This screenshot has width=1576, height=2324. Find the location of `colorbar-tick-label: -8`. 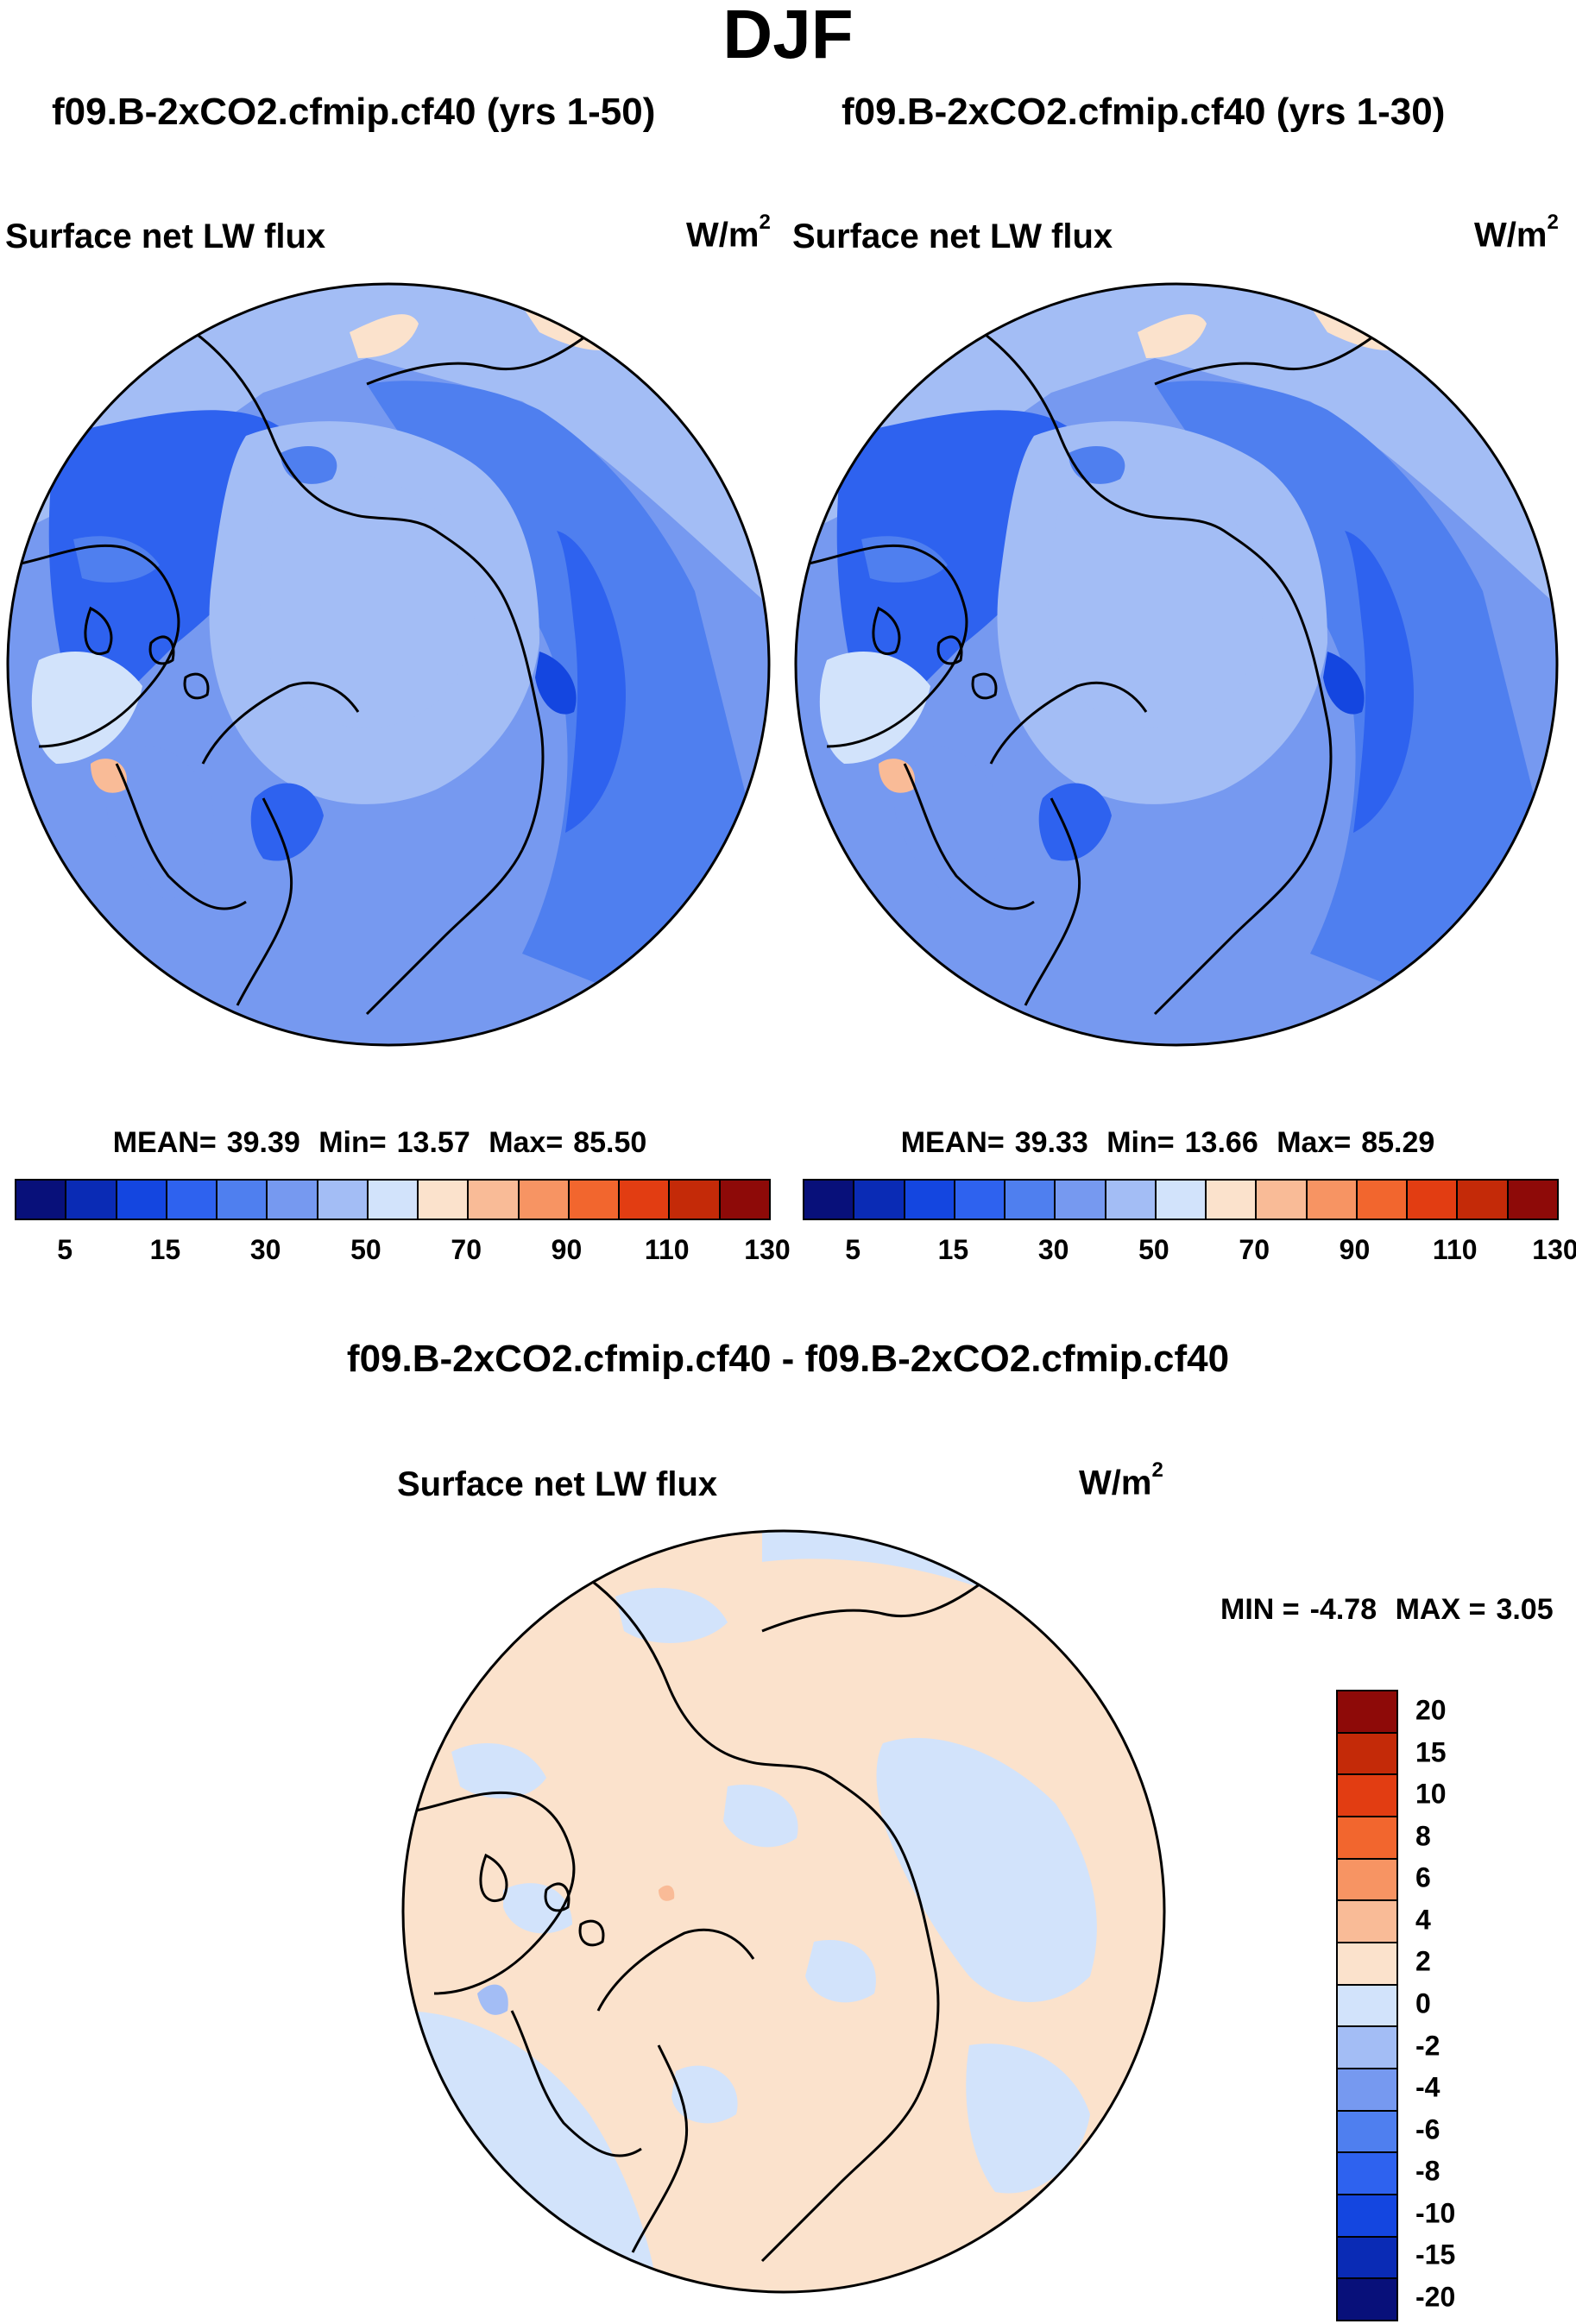

colorbar-tick-label: -8 is located at coordinates (1427, 2171).